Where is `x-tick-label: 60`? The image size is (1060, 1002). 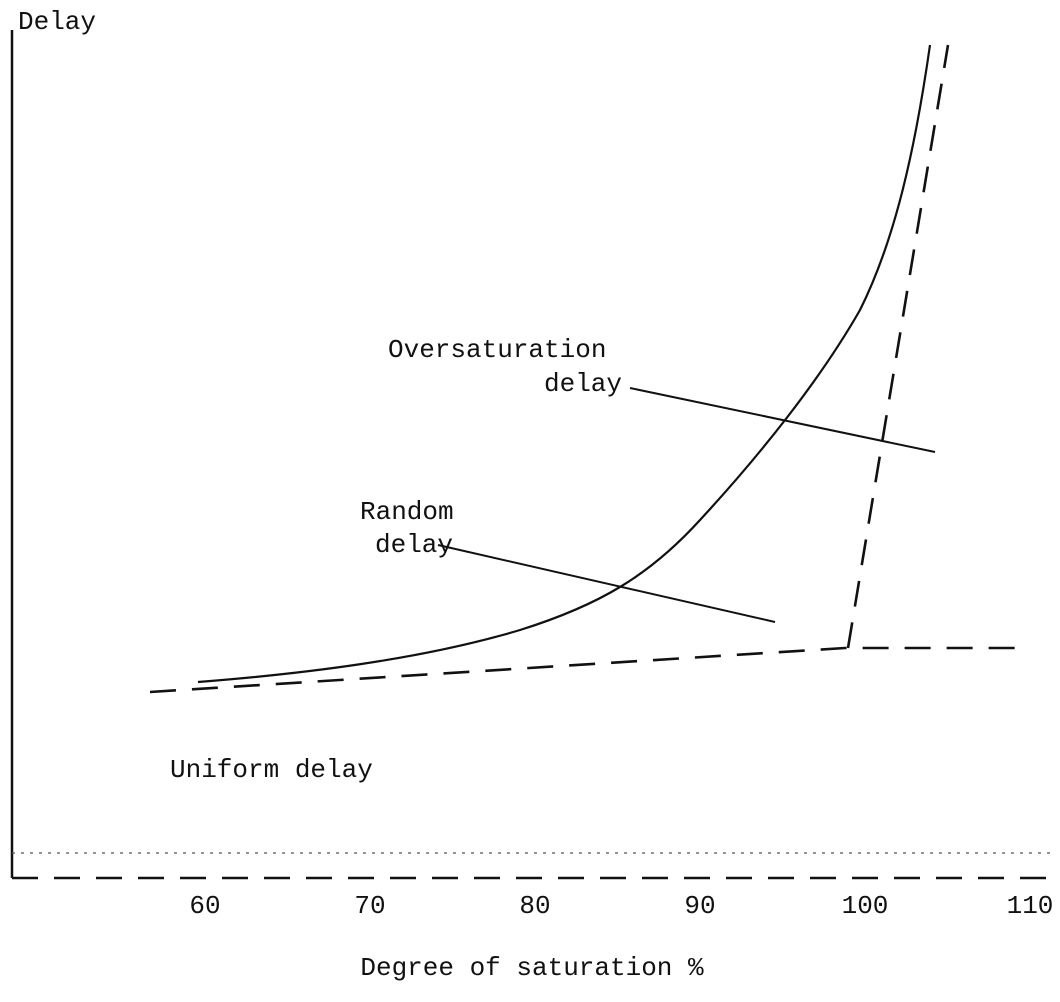 x-tick-label: 60 is located at coordinates (204, 906).